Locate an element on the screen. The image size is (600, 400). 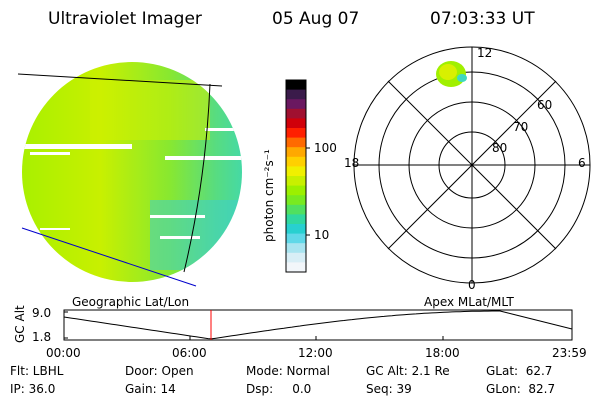
status-seq: Seq: 39 is located at coordinates (389, 389).